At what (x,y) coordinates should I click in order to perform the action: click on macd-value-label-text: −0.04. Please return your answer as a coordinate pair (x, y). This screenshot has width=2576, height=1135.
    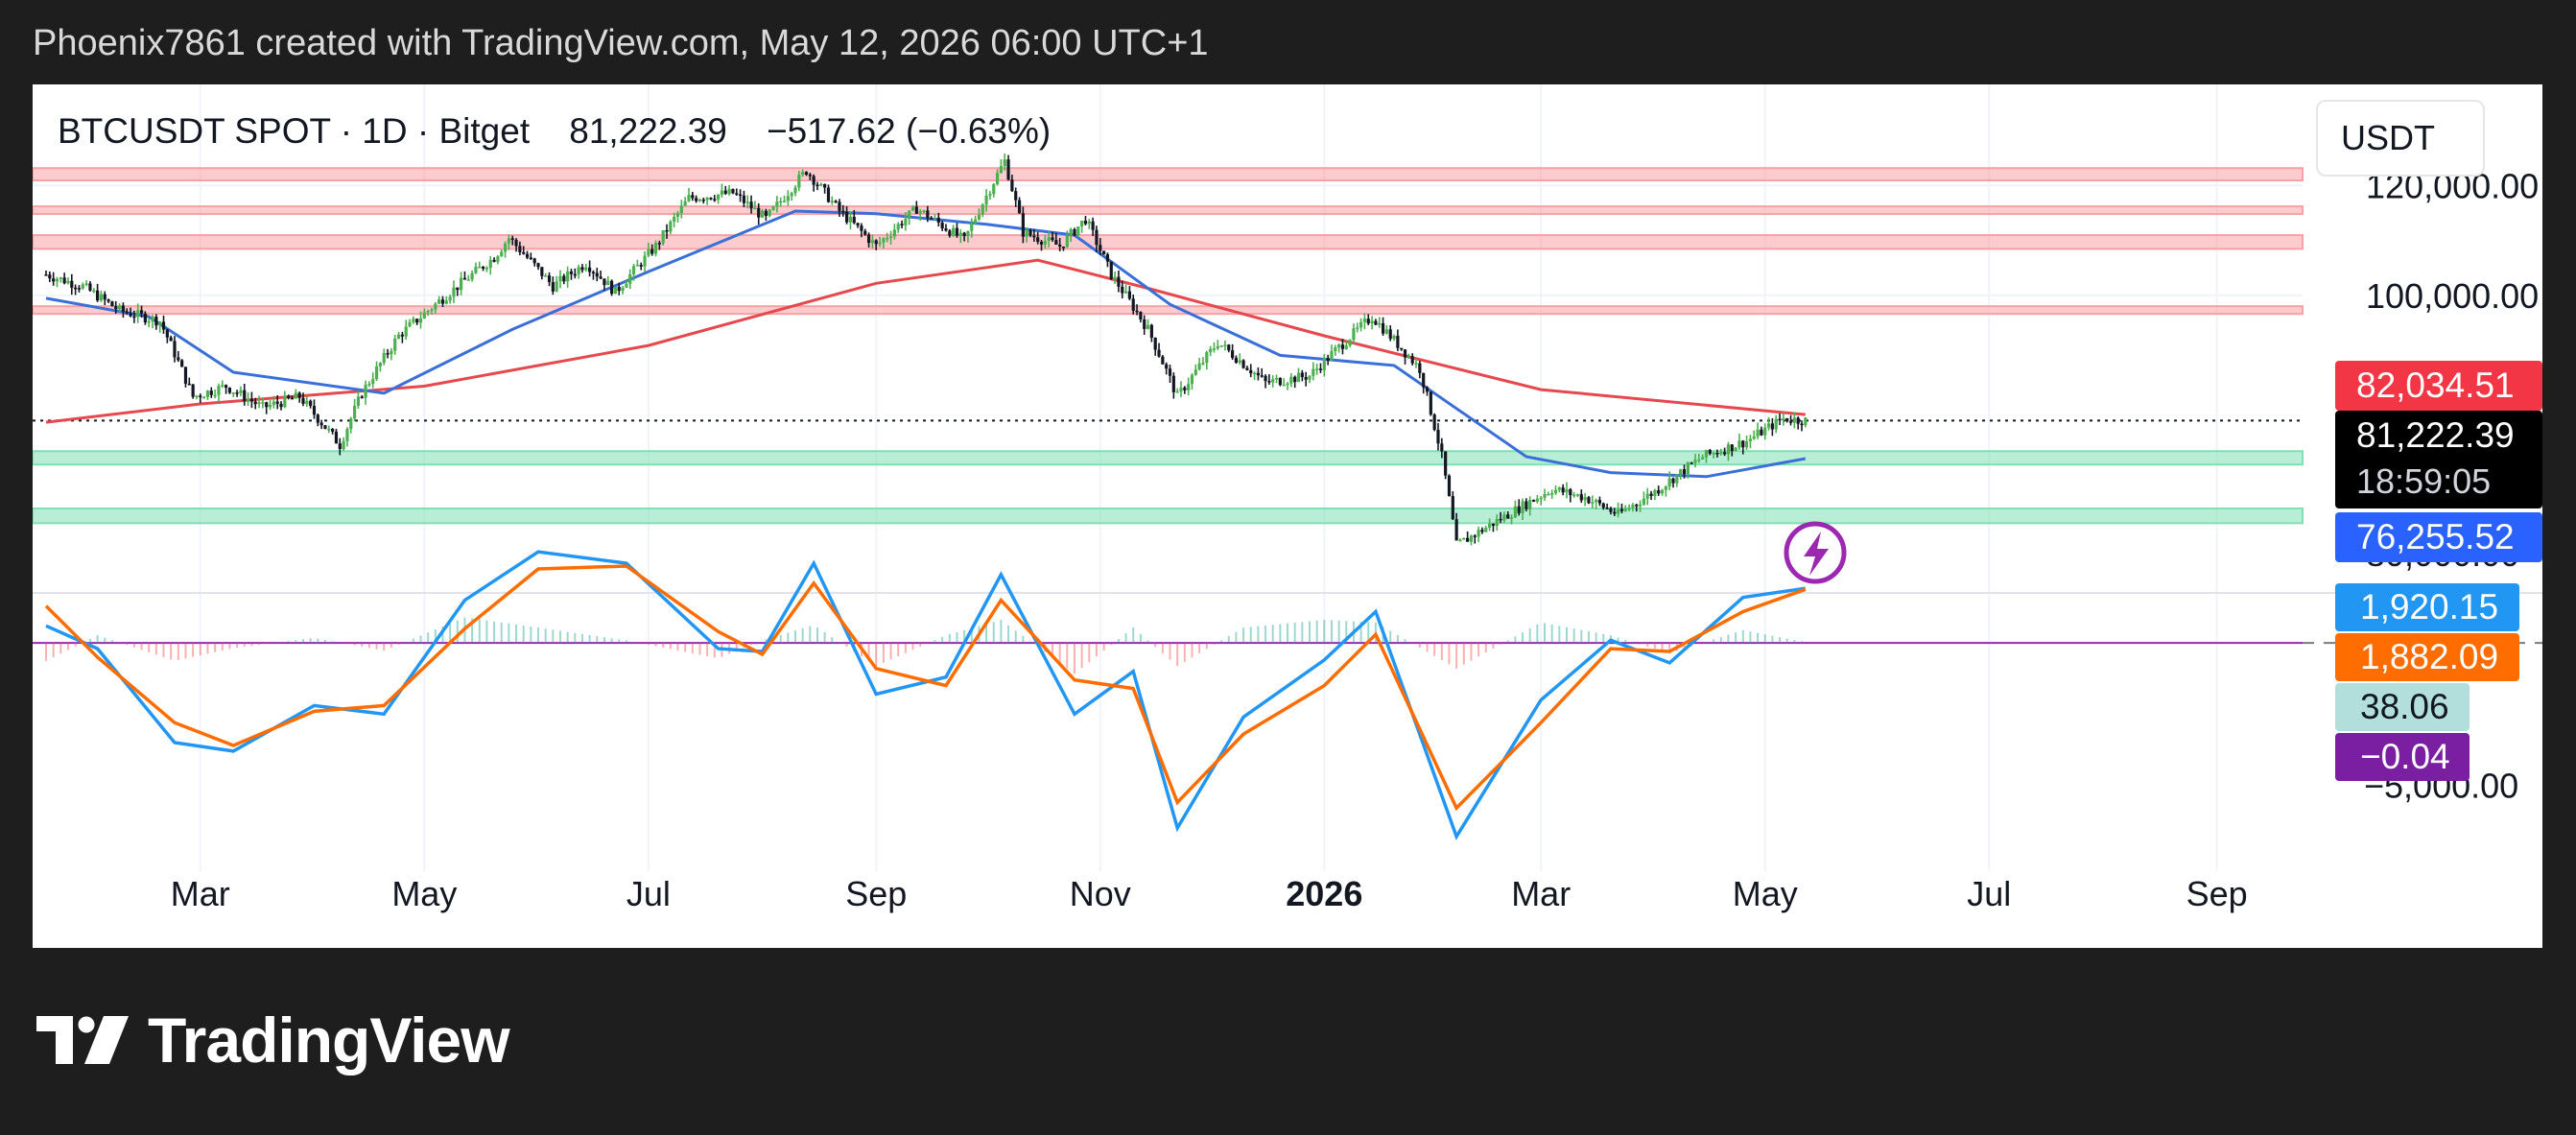
    Looking at the image, I should click on (2405, 756).